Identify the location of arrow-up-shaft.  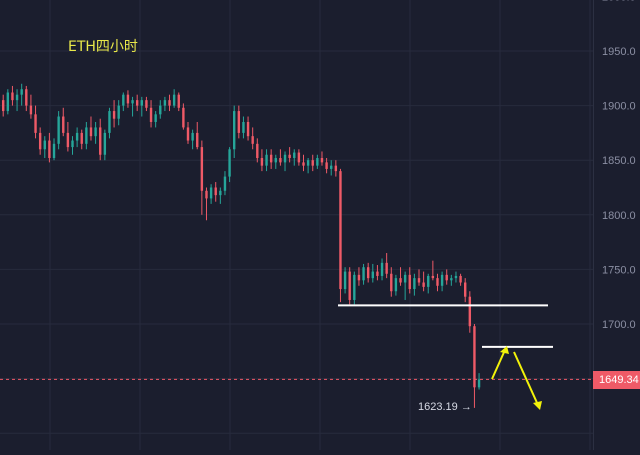
(498, 364).